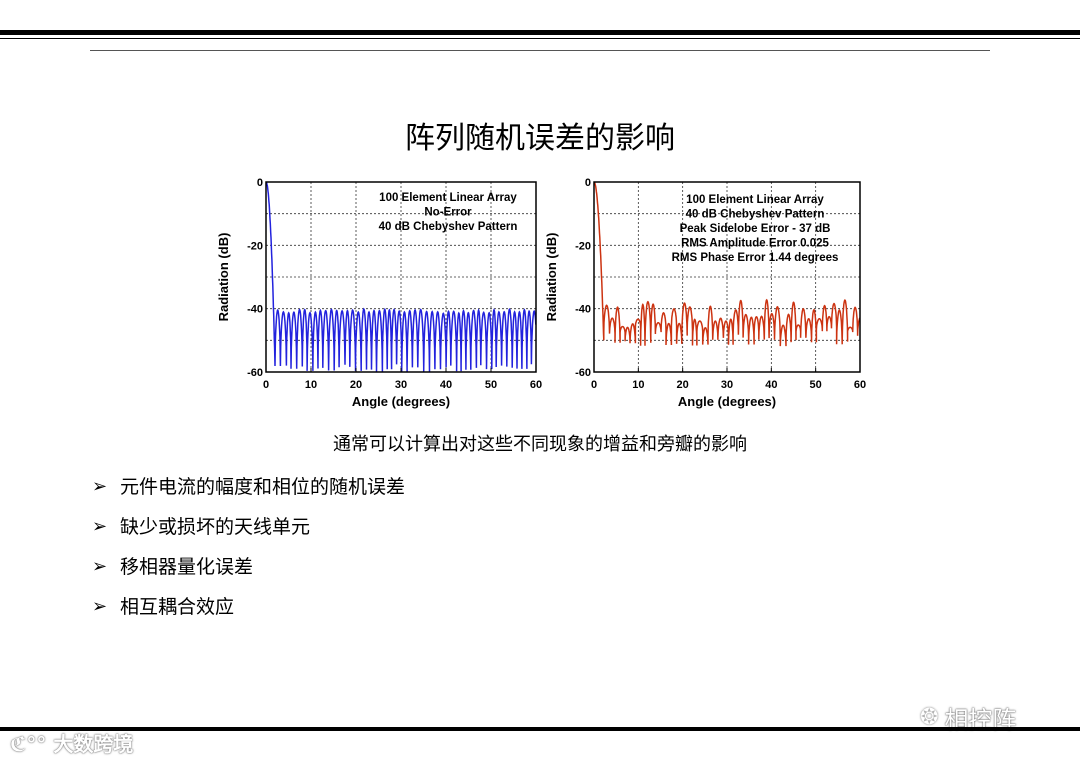 The image size is (1080, 763). Describe the element at coordinates (540, 32) in the screenshot. I see `top-rule-thick` at that location.